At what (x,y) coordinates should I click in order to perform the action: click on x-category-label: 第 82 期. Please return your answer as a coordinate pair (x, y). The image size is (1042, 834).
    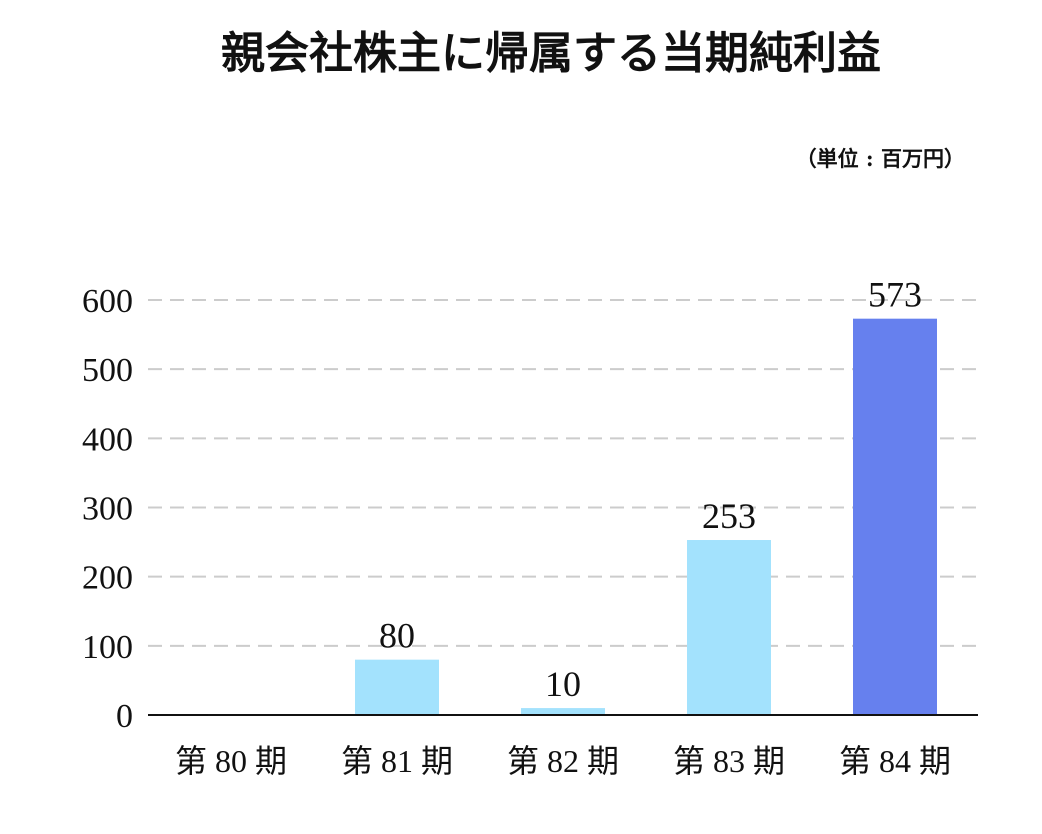
    Looking at the image, I should click on (563, 761).